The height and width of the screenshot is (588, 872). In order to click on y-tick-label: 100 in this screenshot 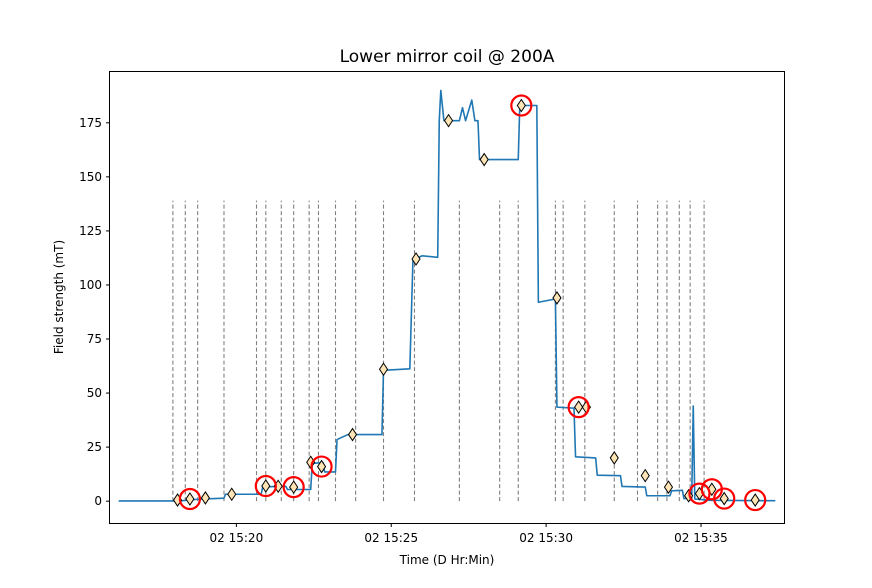, I will do `click(90, 285)`.